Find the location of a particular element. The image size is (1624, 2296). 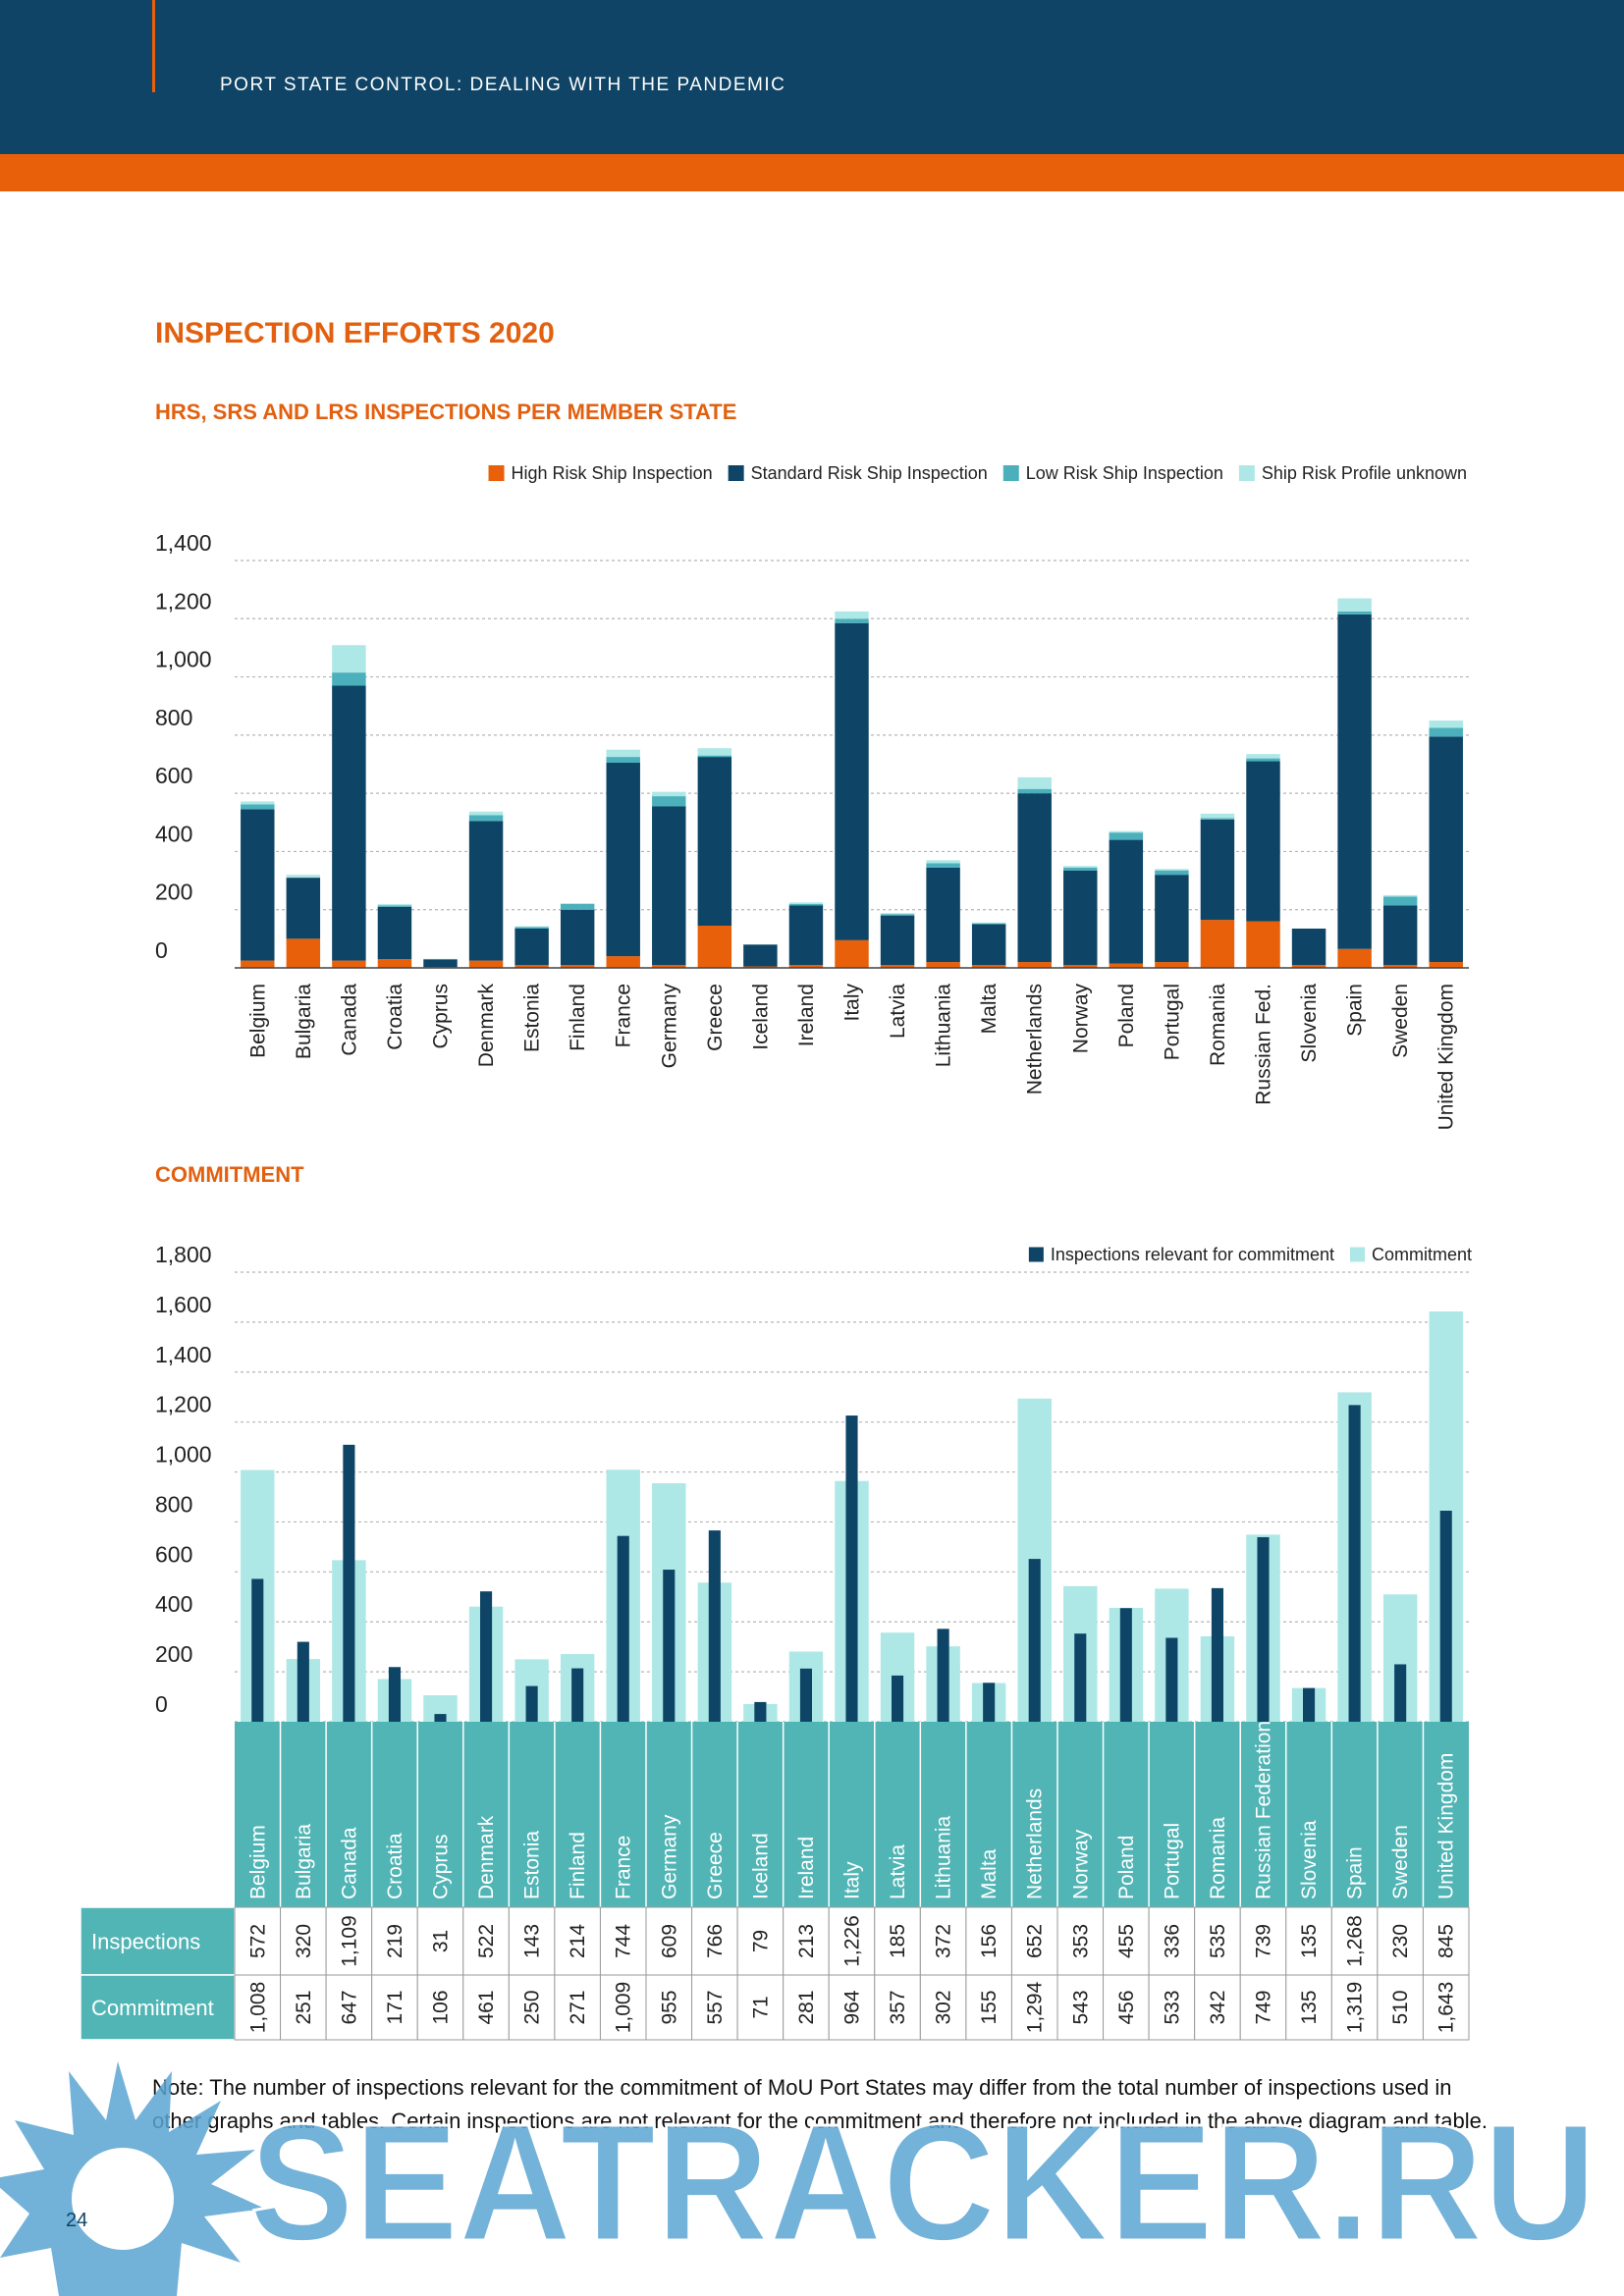

column-label: Greece is located at coordinates (715, 1866).